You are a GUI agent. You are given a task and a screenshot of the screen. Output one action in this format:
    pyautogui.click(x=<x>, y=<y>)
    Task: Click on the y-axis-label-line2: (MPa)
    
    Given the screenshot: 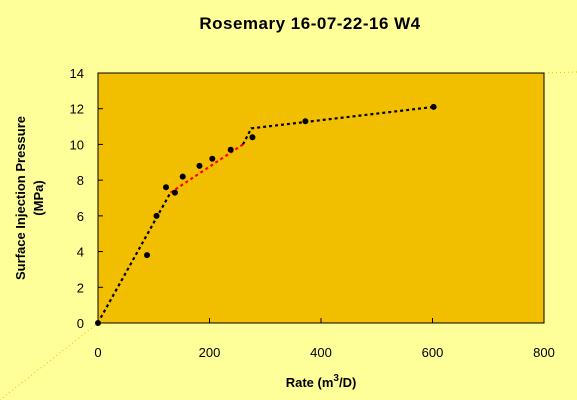 What is the action you would take?
    pyautogui.click(x=38, y=197)
    